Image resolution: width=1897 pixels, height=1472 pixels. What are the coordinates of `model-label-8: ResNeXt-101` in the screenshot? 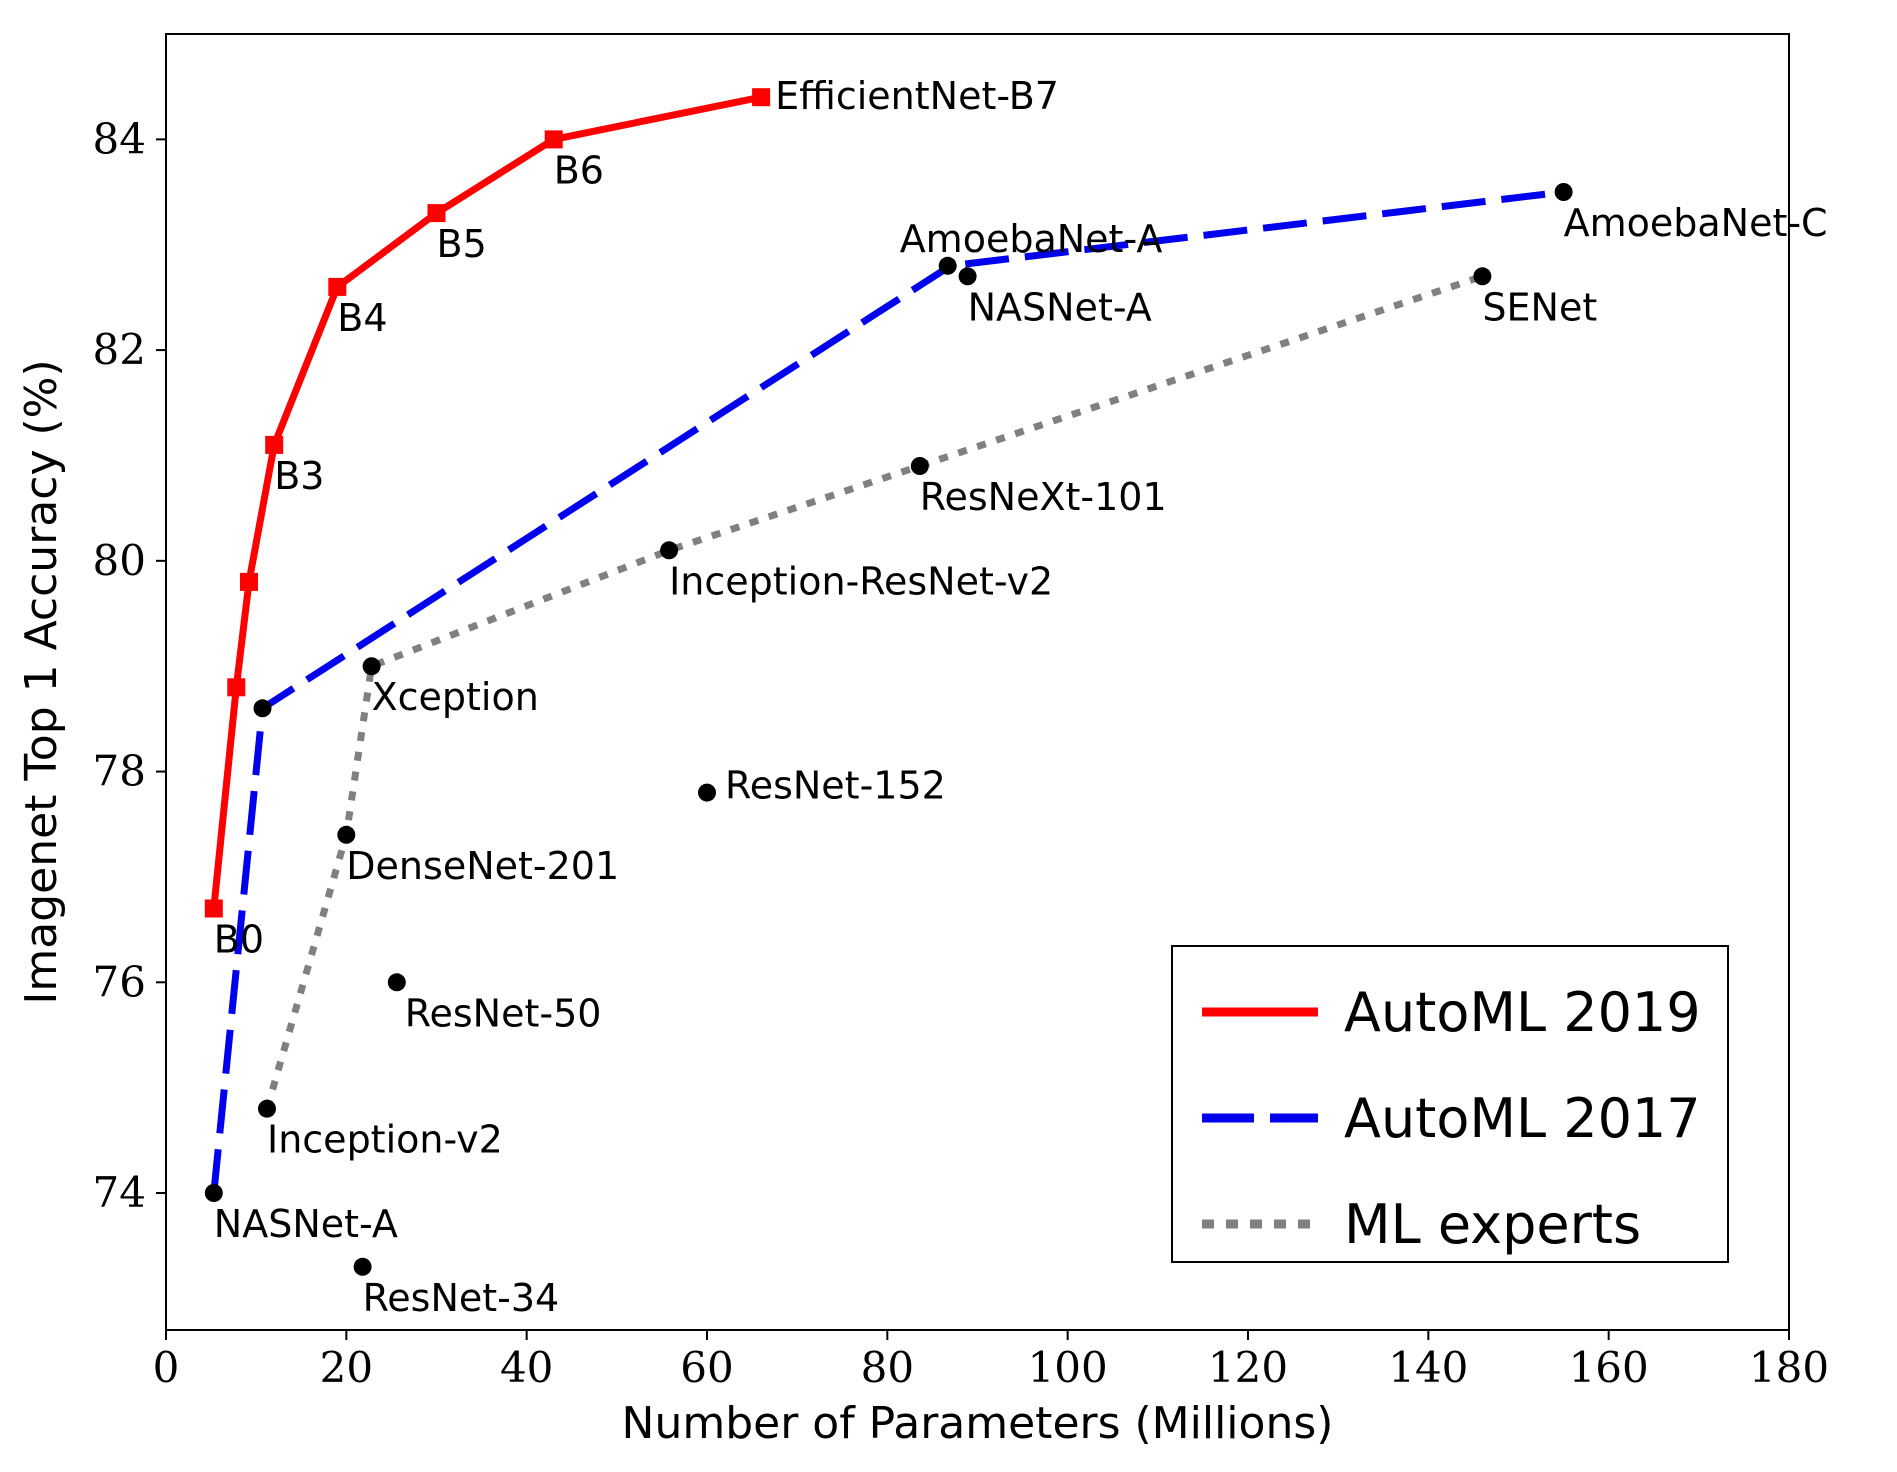 It's located at (1043, 497).